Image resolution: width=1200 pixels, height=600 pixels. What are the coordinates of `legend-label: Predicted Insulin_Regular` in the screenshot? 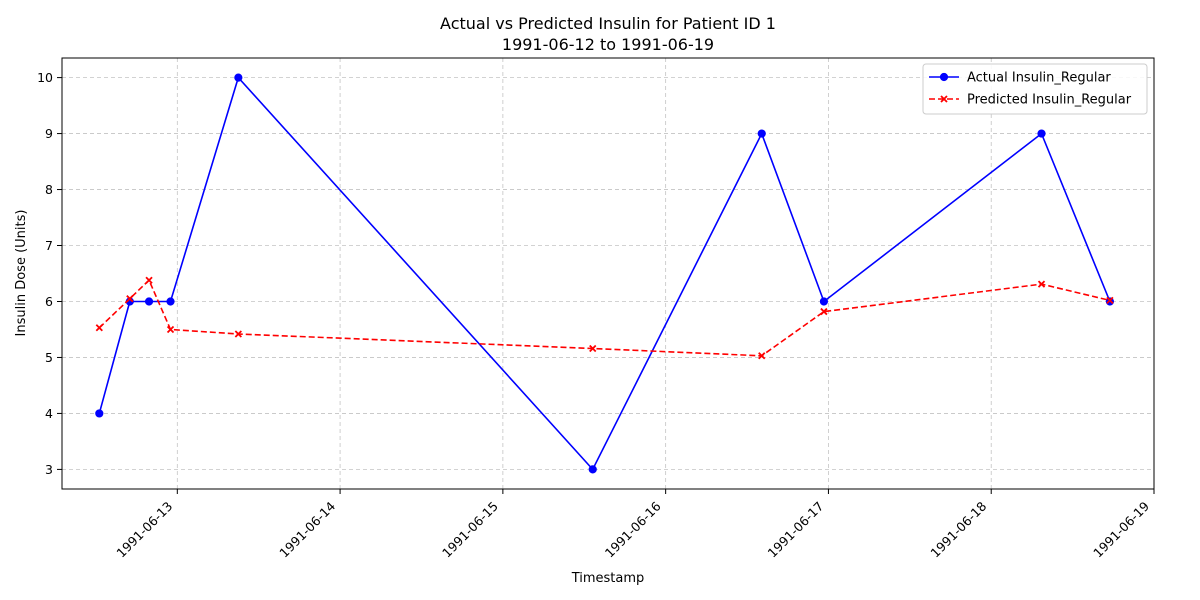 It's located at (1049, 100).